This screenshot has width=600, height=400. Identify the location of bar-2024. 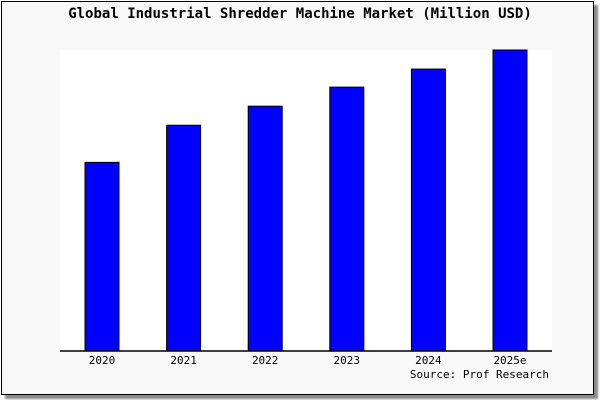
(428, 210).